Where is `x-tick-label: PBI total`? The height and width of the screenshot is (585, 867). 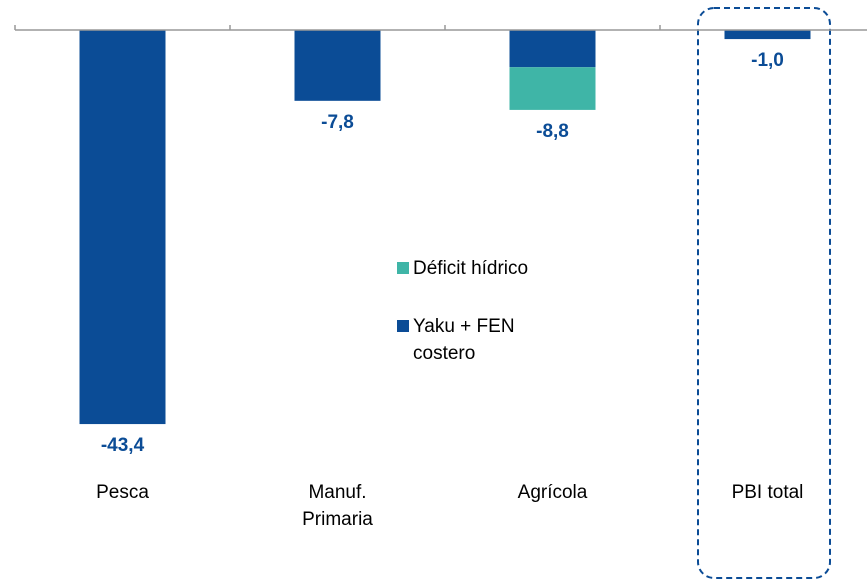
x-tick-label: PBI total is located at coordinates (767, 492).